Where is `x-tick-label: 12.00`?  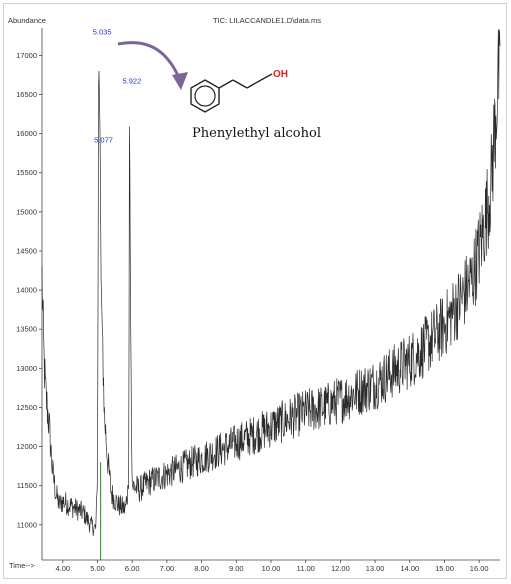
x-tick-label: 12.00 is located at coordinates (340, 568).